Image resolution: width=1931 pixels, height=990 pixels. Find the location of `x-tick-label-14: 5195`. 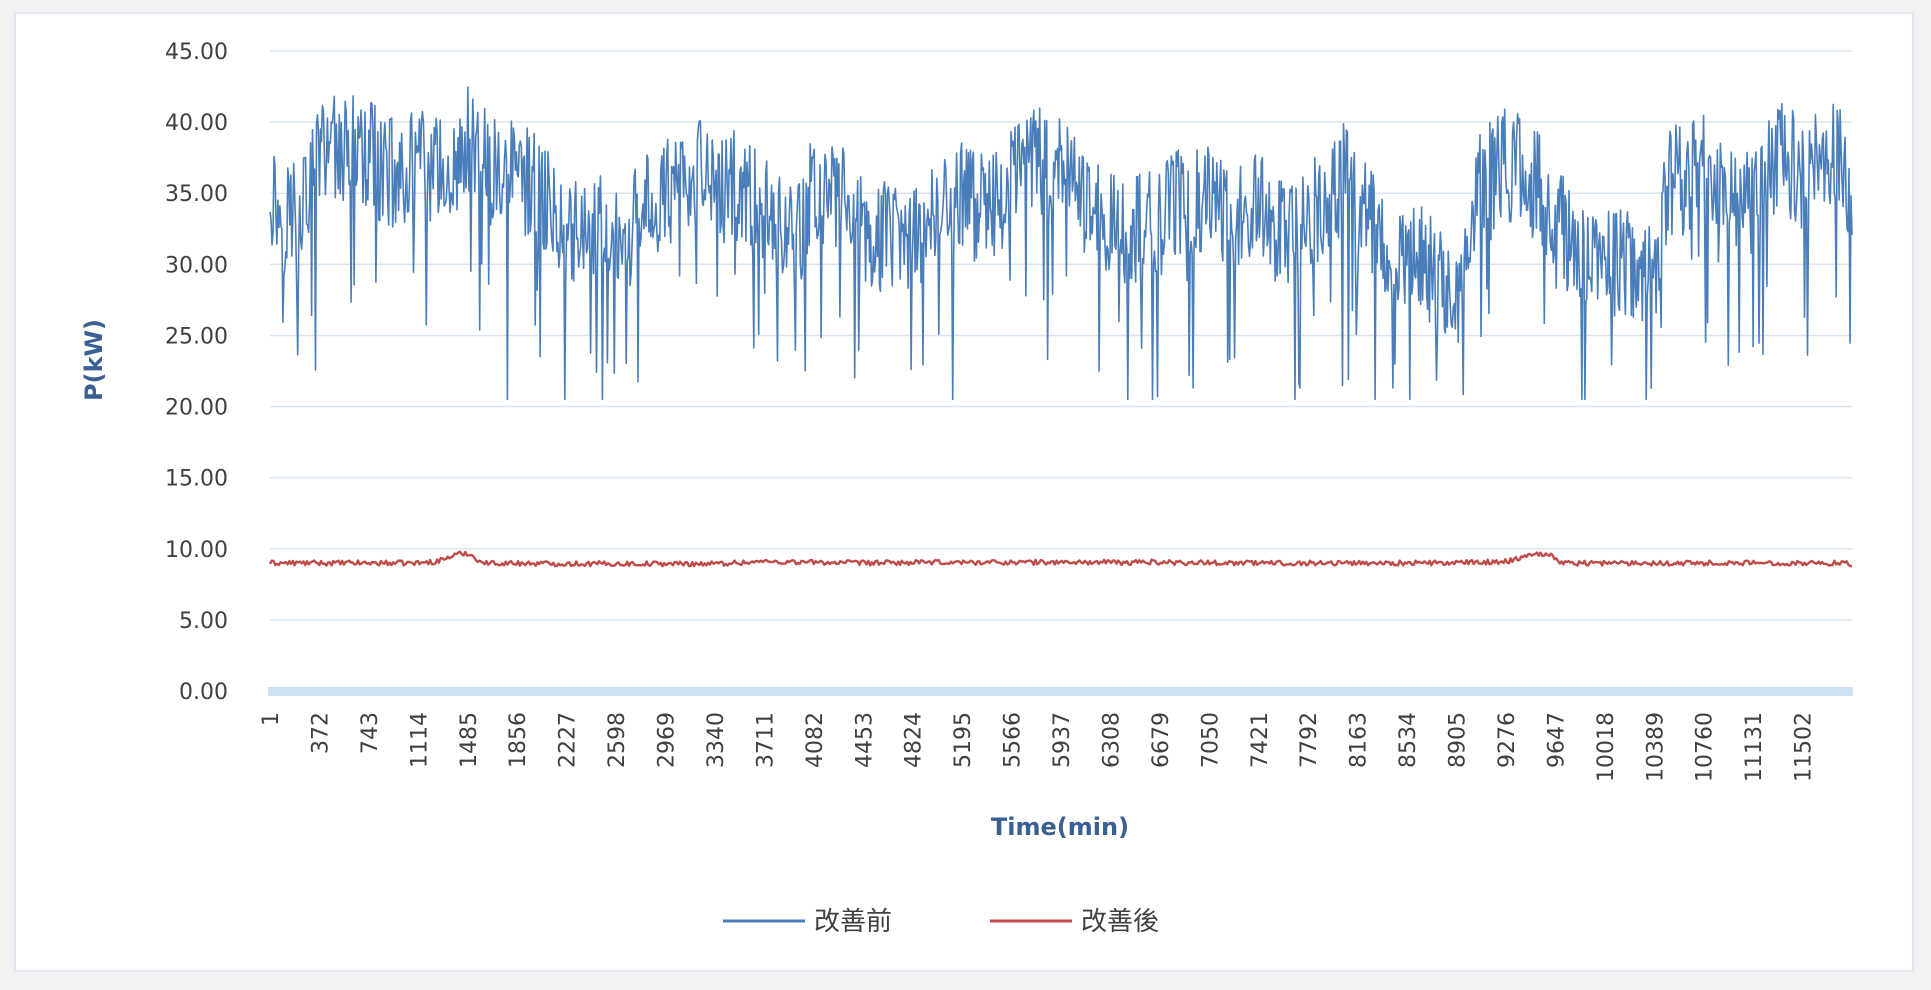

x-tick-label-14: 5195 is located at coordinates (963, 740).